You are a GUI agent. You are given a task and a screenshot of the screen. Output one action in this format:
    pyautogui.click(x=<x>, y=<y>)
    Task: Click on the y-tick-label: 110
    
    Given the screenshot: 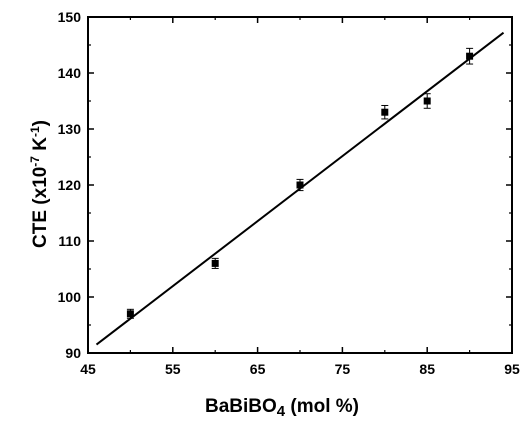 What is the action you would take?
    pyautogui.click(x=69, y=241)
    